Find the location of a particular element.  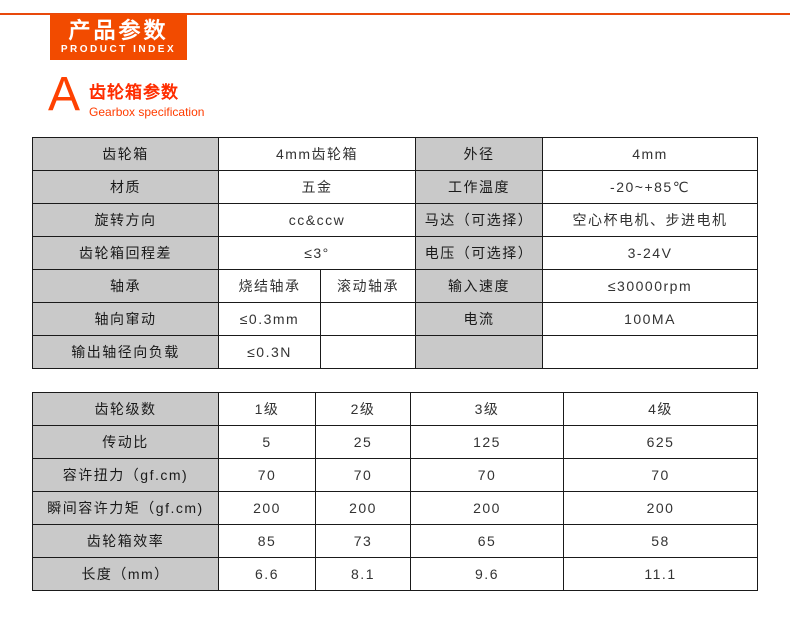

value-cell: -20~+85℃ is located at coordinates (650, 187).